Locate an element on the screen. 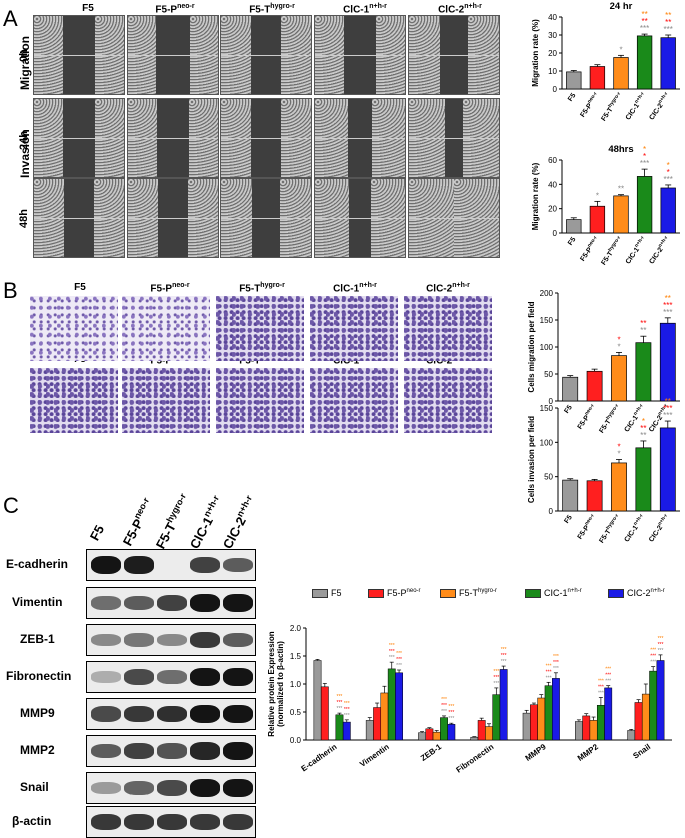 The height and width of the screenshot is (838, 685). bar-F5-P is located at coordinates (594, 496).